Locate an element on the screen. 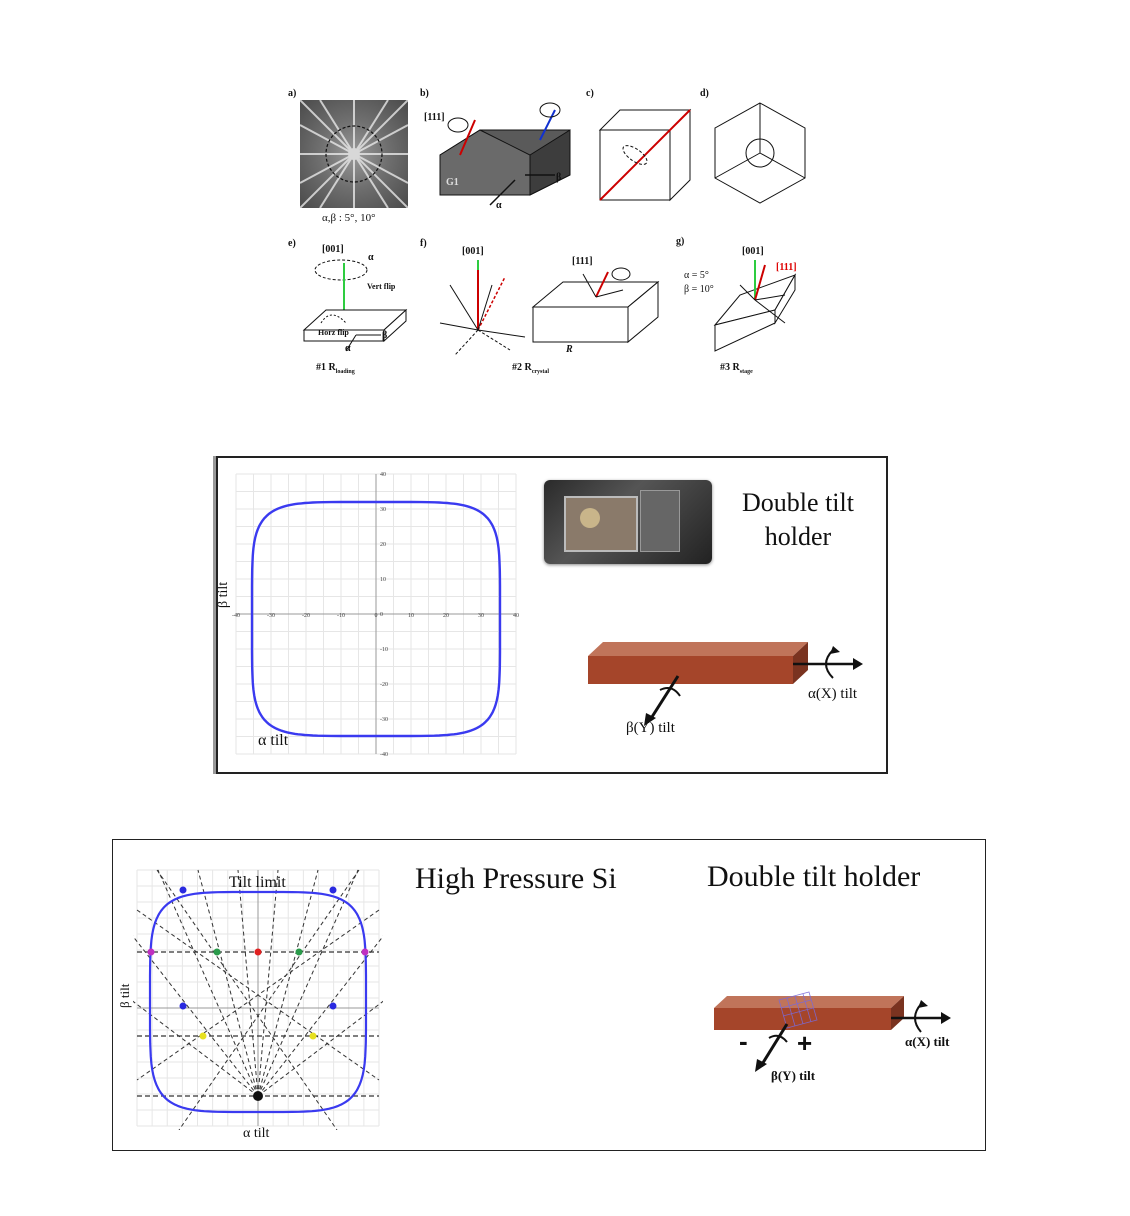 The width and height of the screenshot is (1130, 1216). x-tick-label: -10 is located at coordinates (341, 616).